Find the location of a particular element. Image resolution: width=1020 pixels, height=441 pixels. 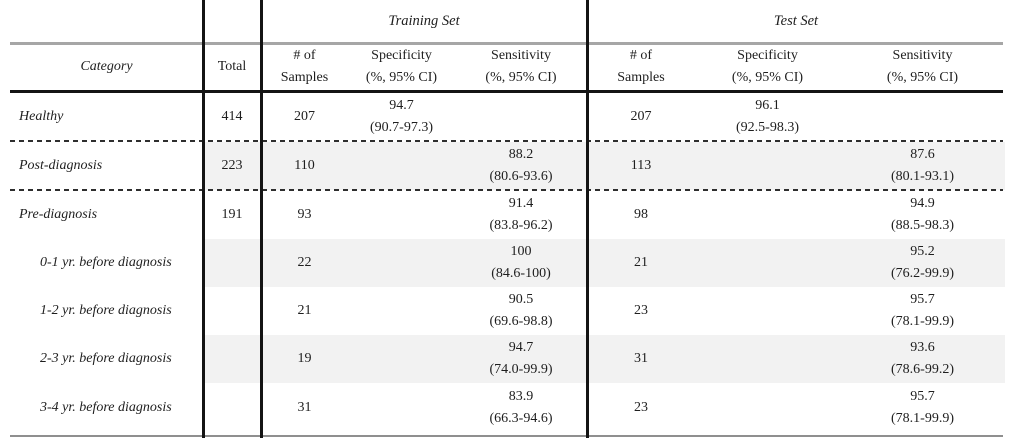

total-cell: 414 is located at coordinates (232, 116).